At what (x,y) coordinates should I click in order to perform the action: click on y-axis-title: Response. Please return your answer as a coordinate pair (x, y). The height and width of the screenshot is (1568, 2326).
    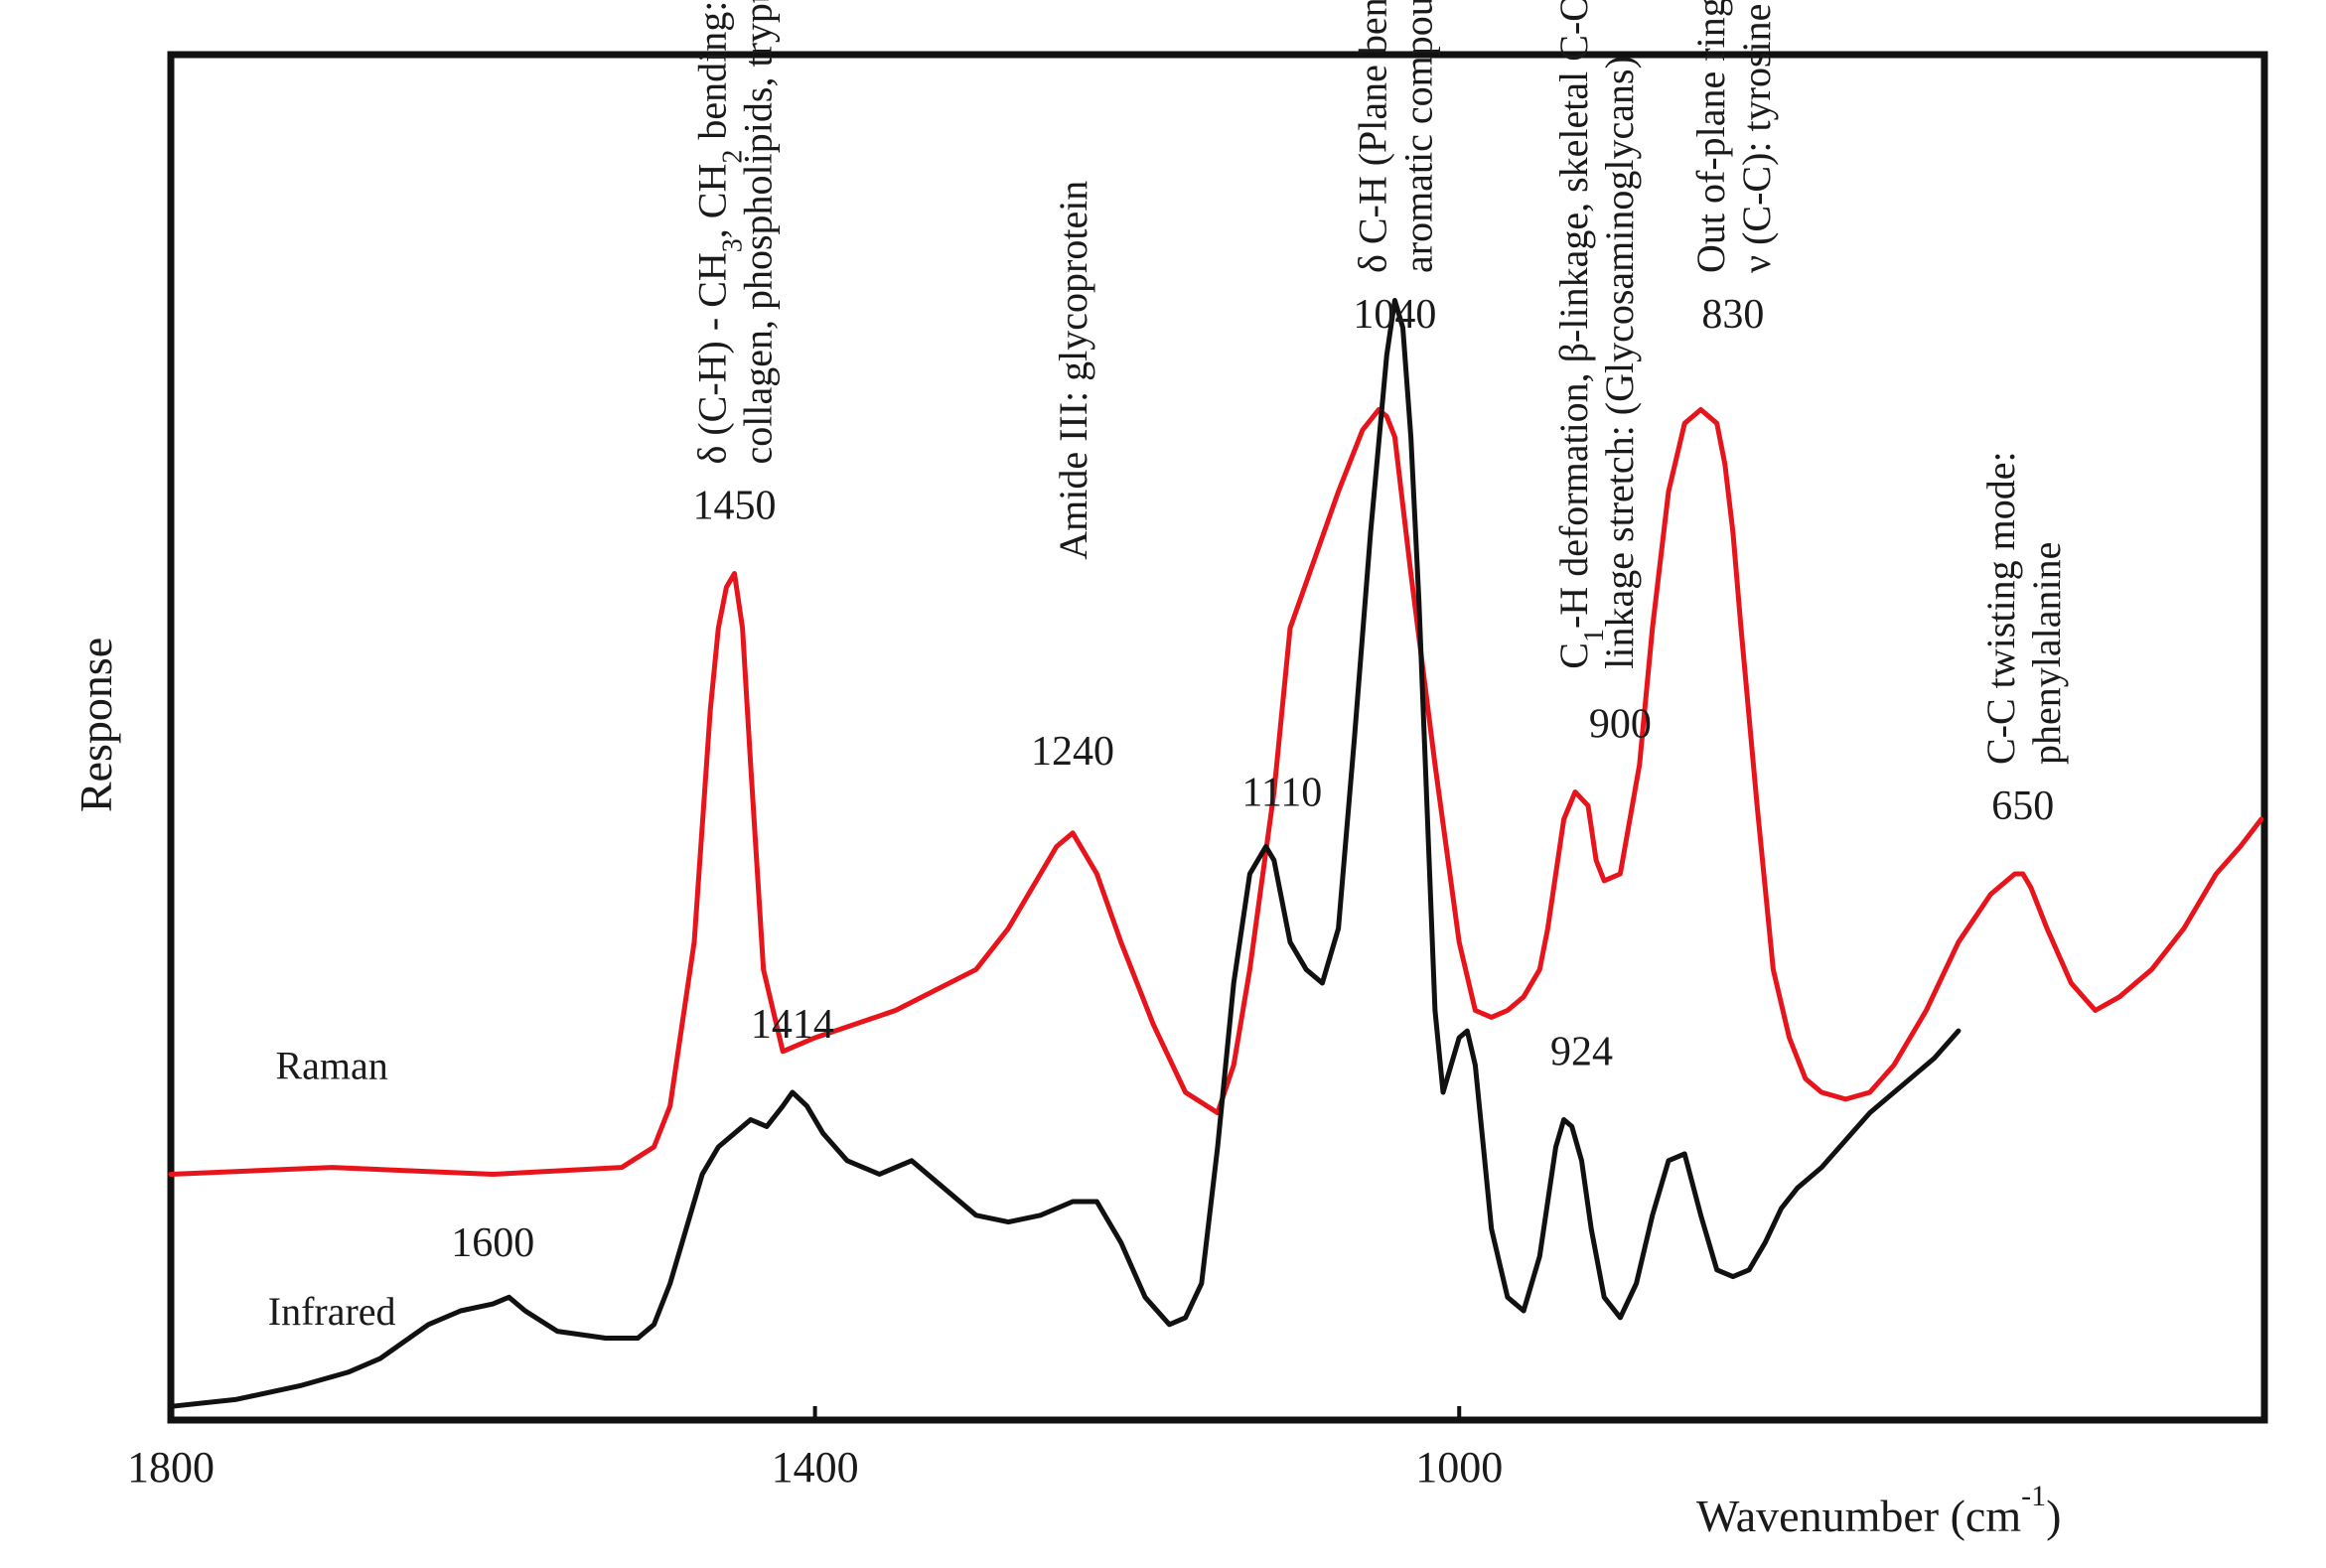
    Looking at the image, I should click on (96, 725).